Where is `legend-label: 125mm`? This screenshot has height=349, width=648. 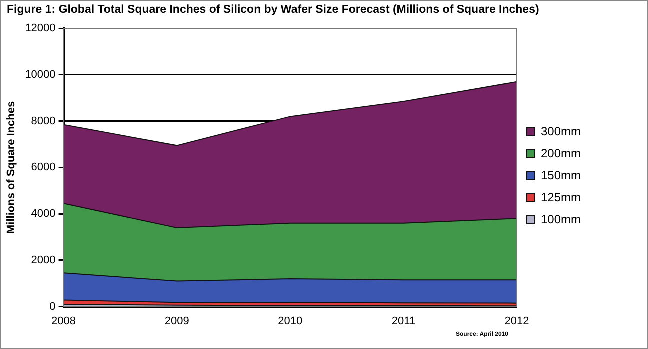 legend-label: 125mm is located at coordinates (561, 197).